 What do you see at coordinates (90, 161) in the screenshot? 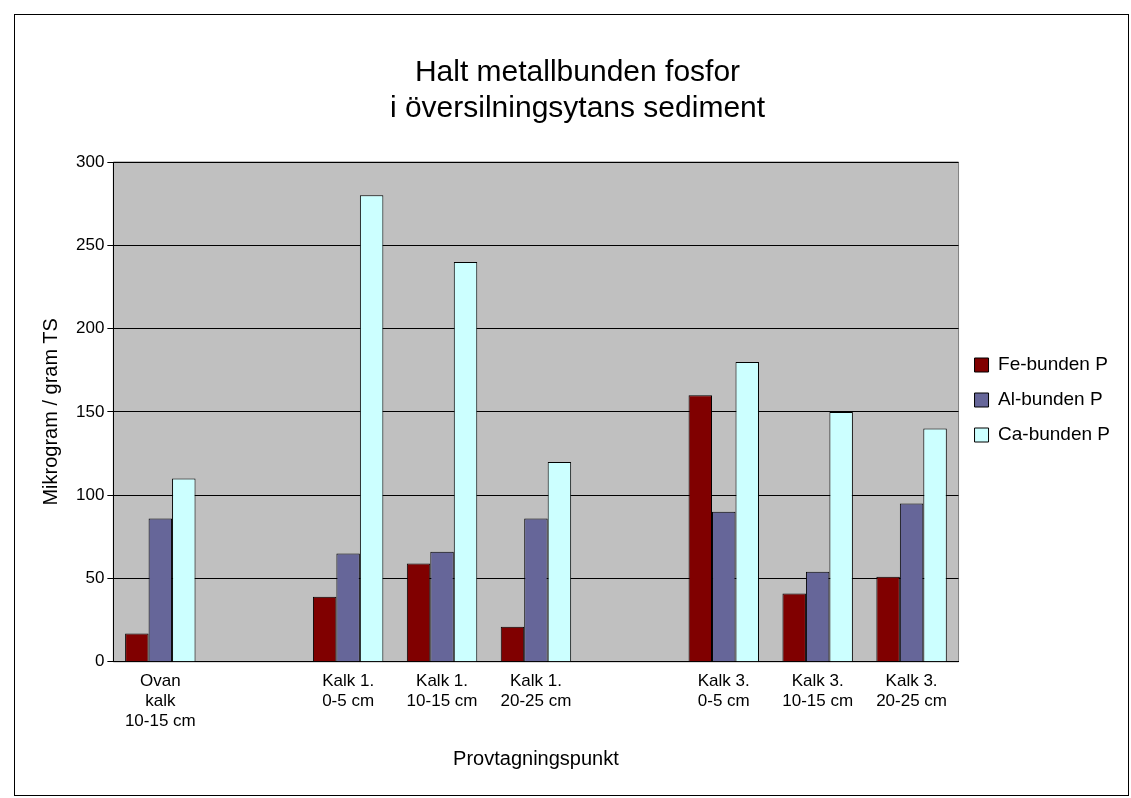
I see `y-tick-label: 300` at bounding box center [90, 161].